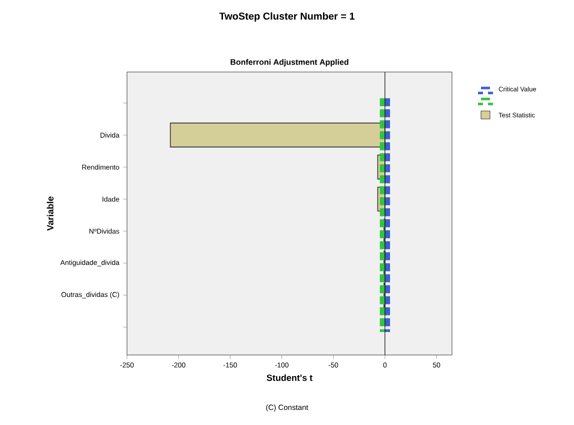  Describe the element at coordinates (50, 213) in the screenshot. I see `y-axis-title: Variable` at that location.